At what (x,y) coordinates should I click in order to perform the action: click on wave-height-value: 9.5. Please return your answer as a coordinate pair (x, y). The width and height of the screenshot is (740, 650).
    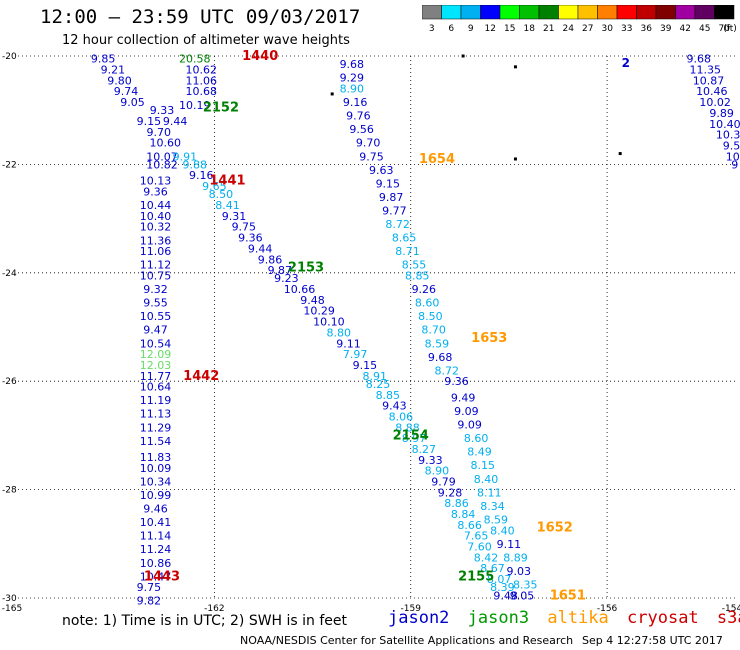
    Looking at the image, I should click on (731, 145).